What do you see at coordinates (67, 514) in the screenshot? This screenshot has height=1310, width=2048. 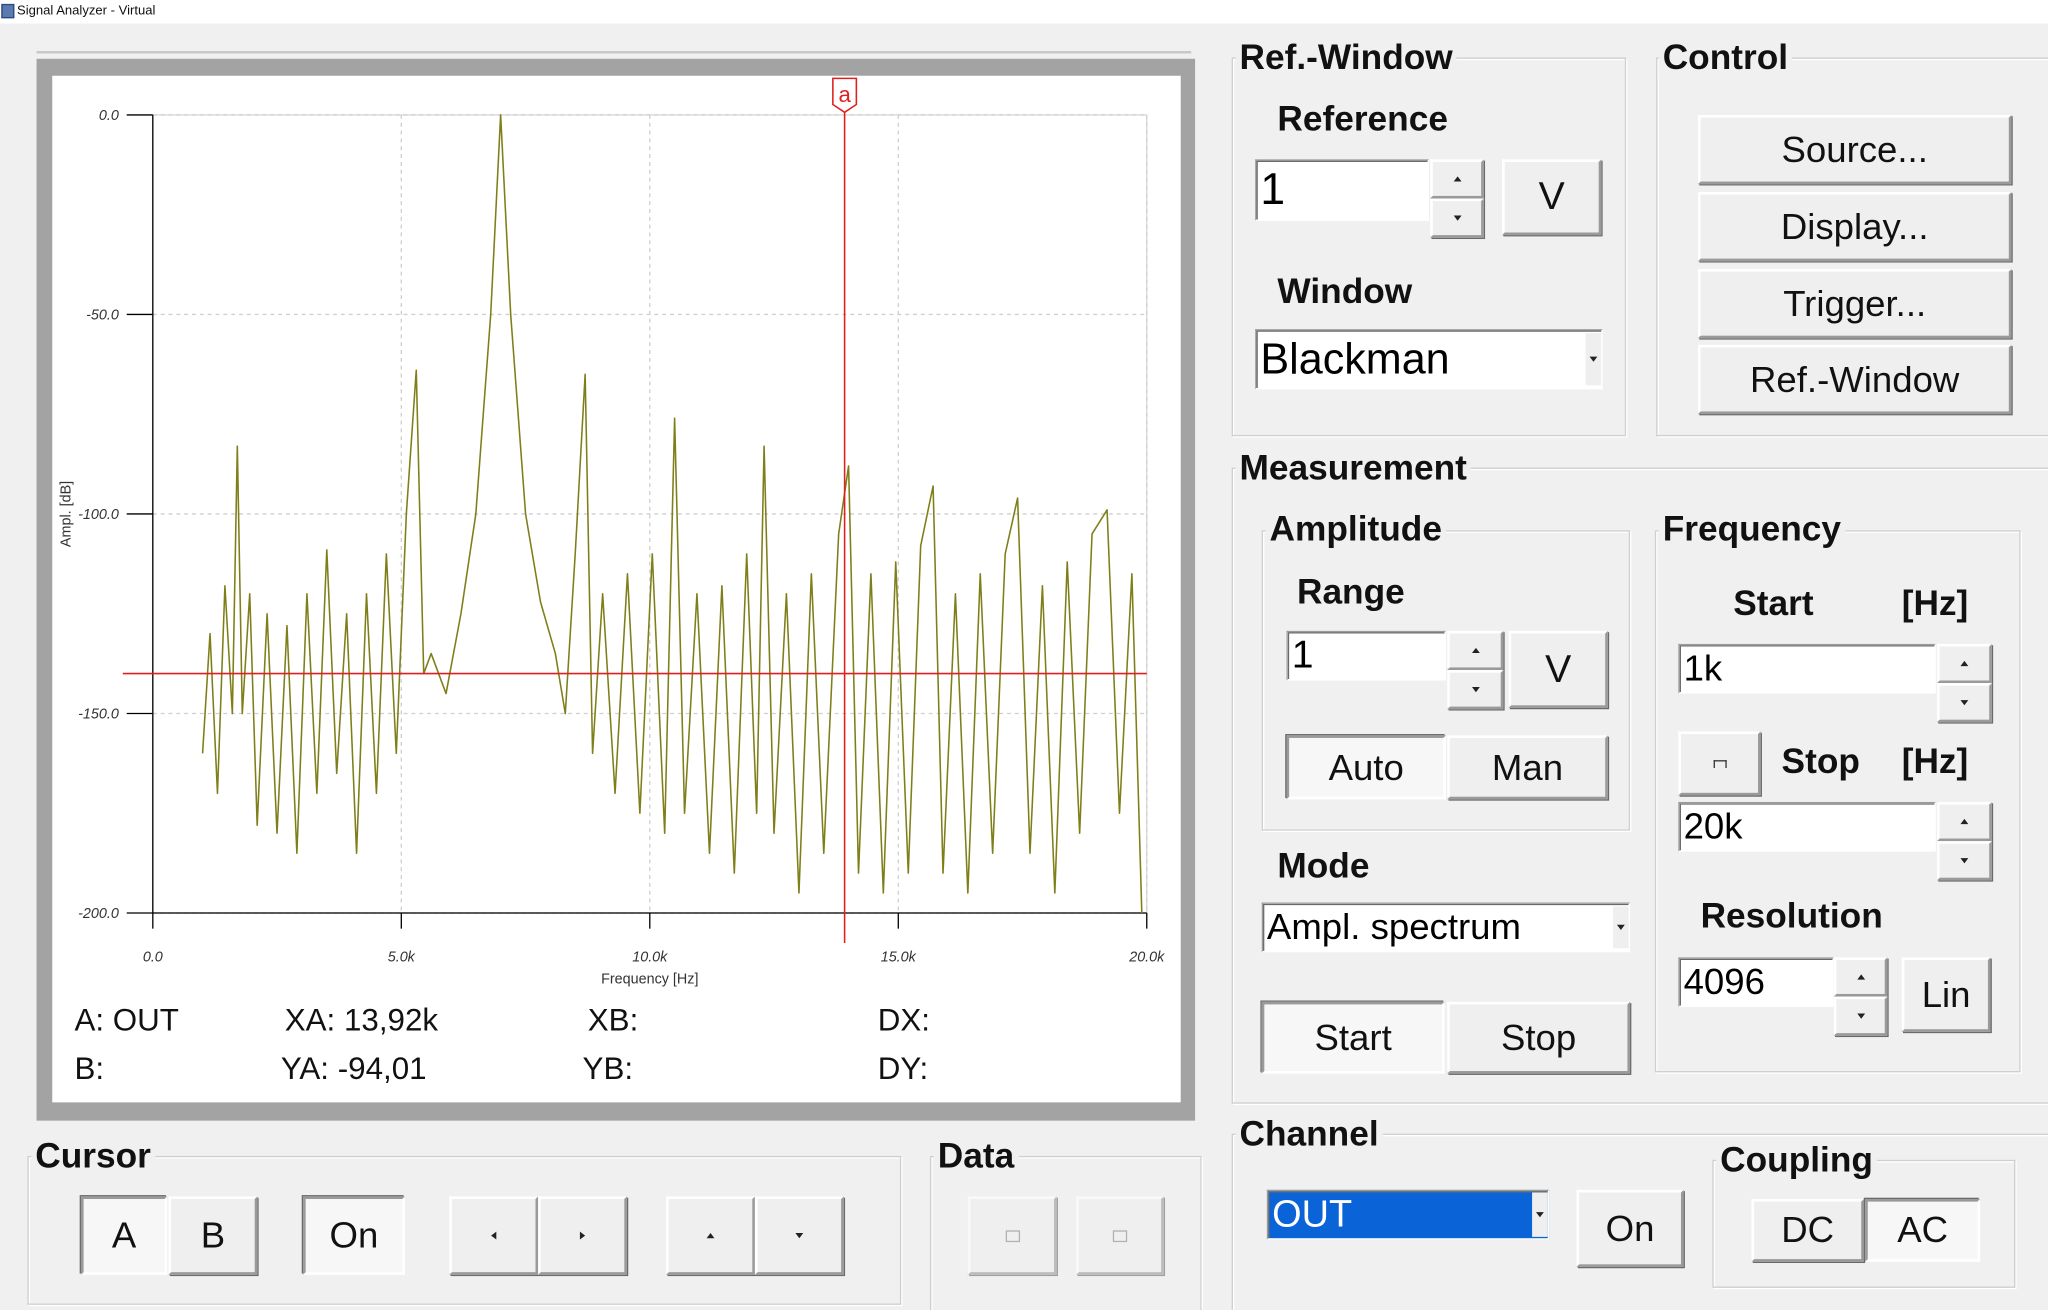 I see `y-axis-label: Ampl. [dB]` at bounding box center [67, 514].